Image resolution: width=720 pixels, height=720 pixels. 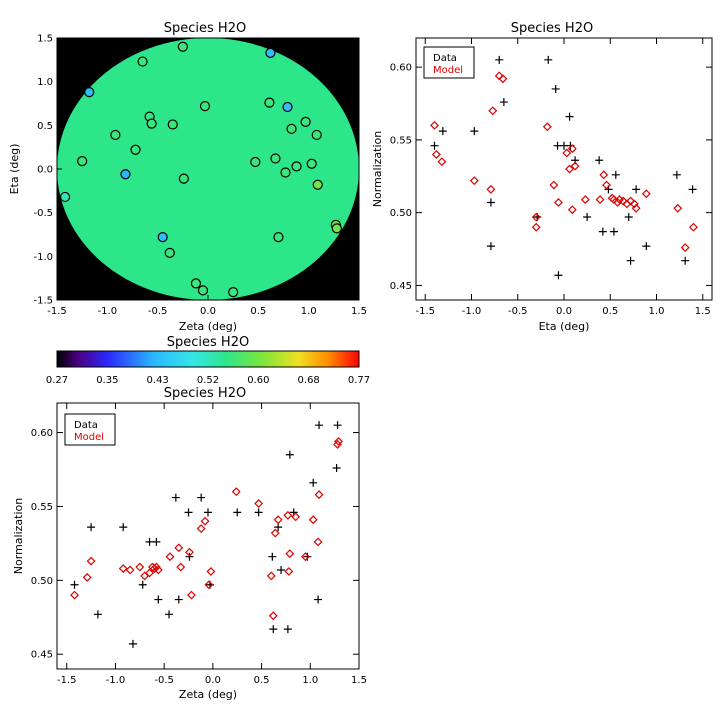 I want to click on map-y-label: Eta (deg), so click(x=14, y=169).